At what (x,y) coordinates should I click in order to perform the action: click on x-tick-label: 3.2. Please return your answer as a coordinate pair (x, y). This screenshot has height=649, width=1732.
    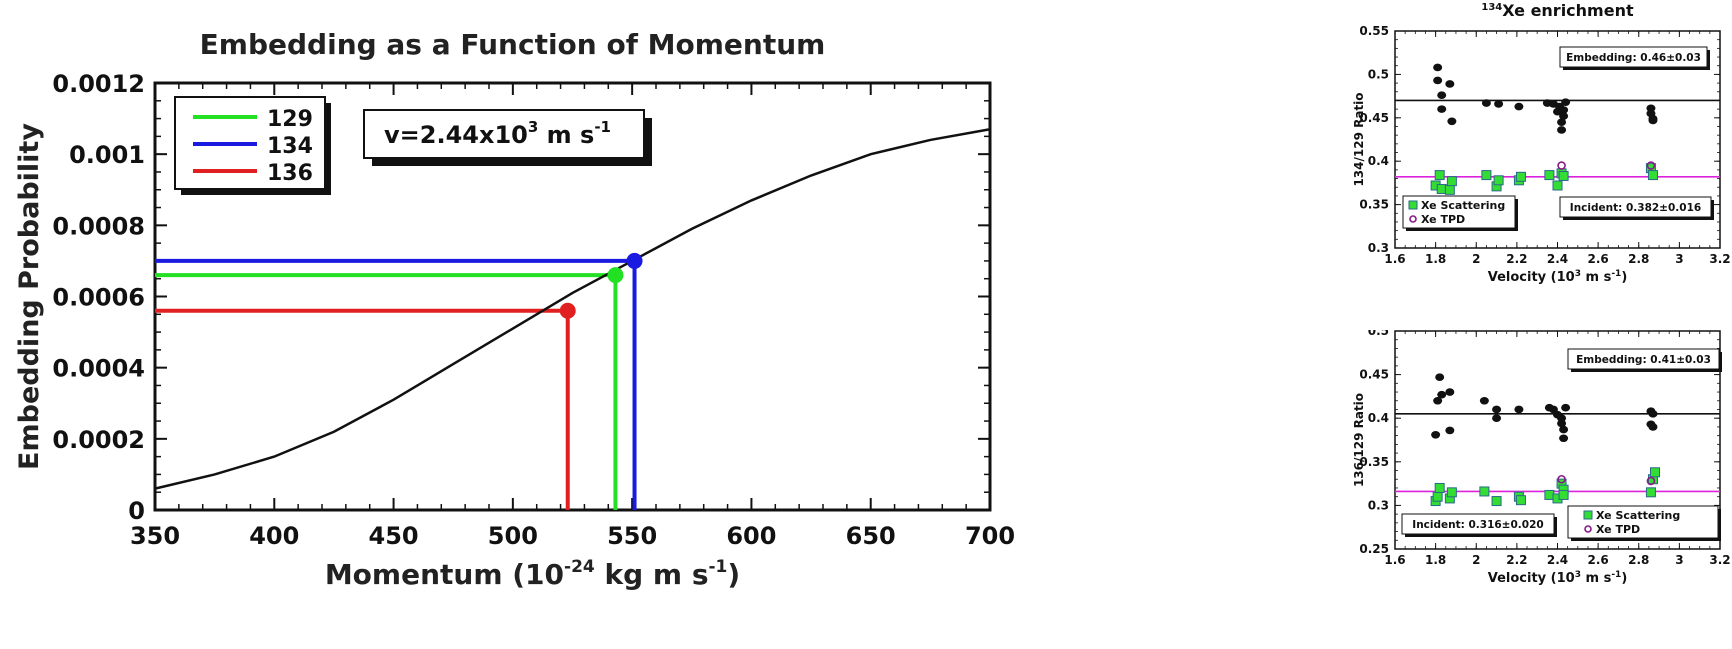
    Looking at the image, I should click on (1719, 560).